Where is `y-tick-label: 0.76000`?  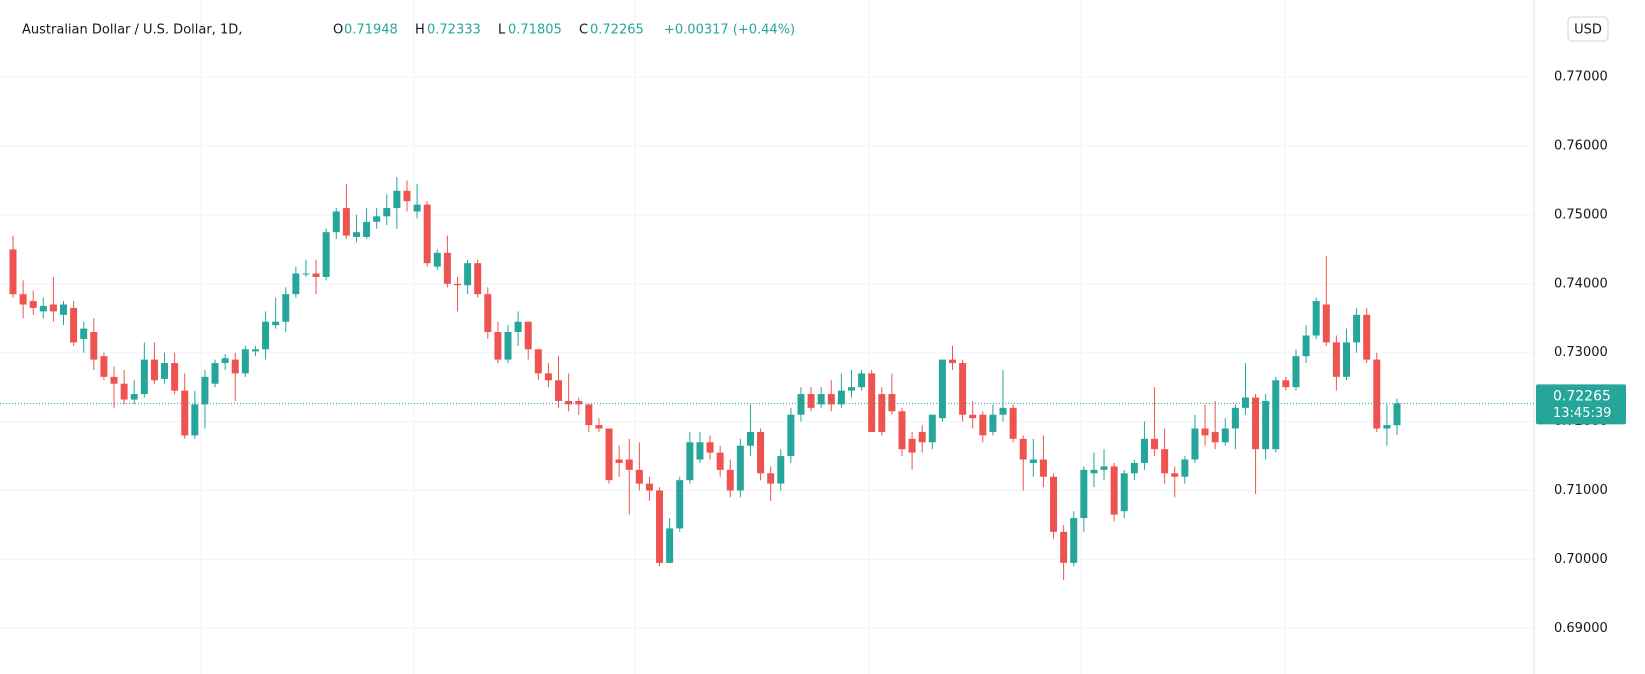 y-tick-label: 0.76000 is located at coordinates (1581, 146).